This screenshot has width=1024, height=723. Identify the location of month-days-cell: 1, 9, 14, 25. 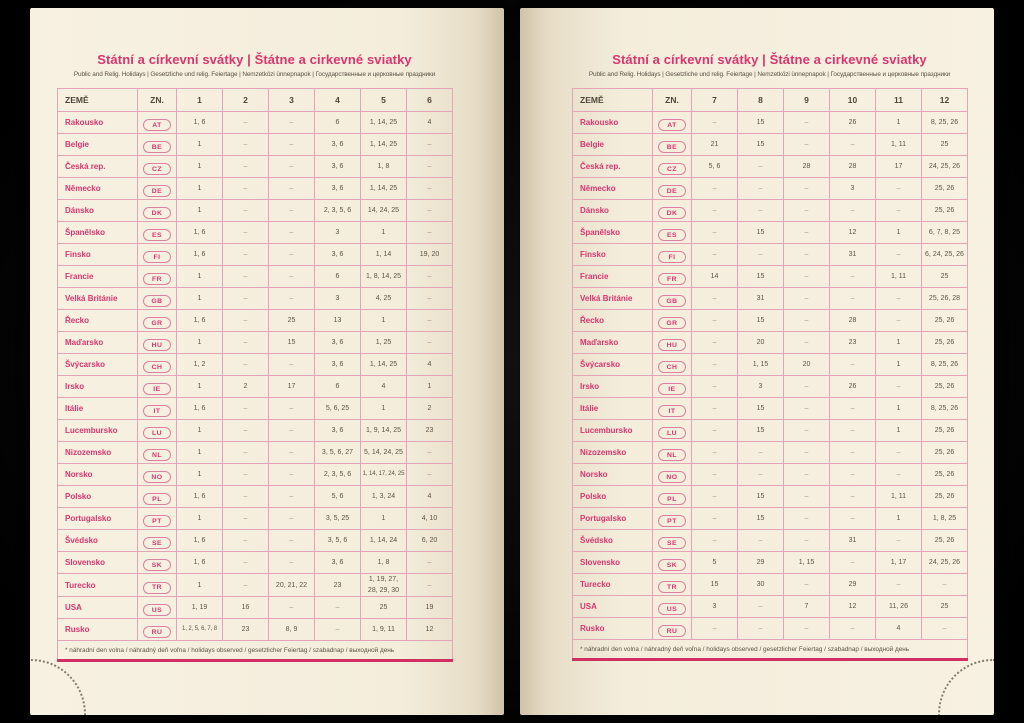
(383, 430).